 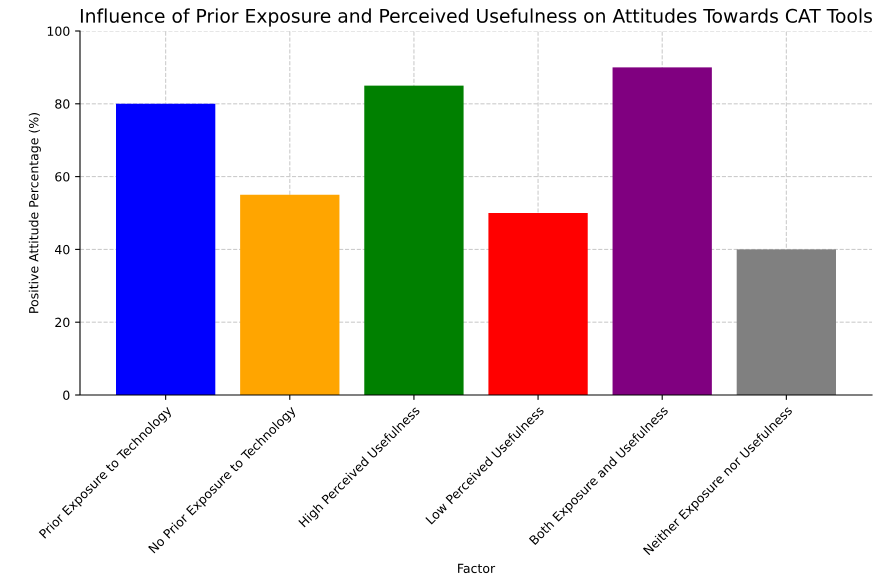 What do you see at coordinates (59, 31) in the screenshot?
I see `y-tick-label: 100` at bounding box center [59, 31].